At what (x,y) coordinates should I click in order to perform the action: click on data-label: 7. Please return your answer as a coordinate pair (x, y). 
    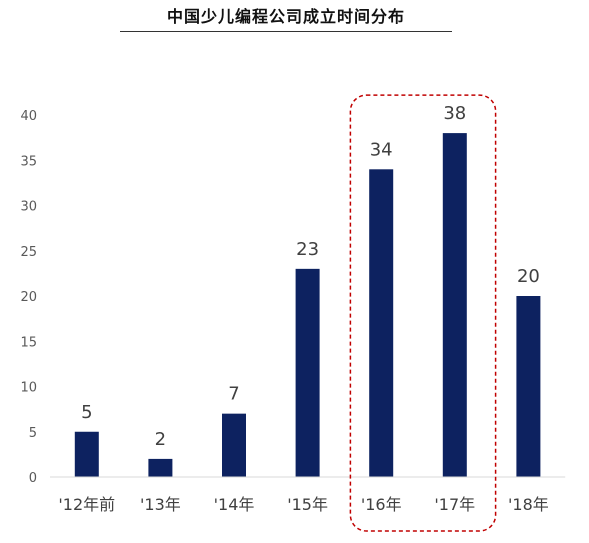
    Looking at the image, I should click on (233, 394).